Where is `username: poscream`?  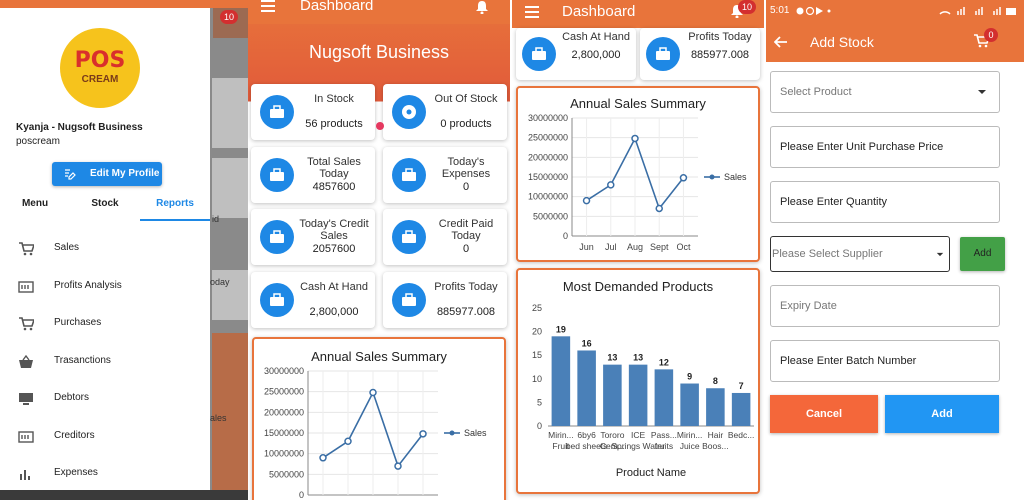 username: poscream is located at coordinates (38, 141).